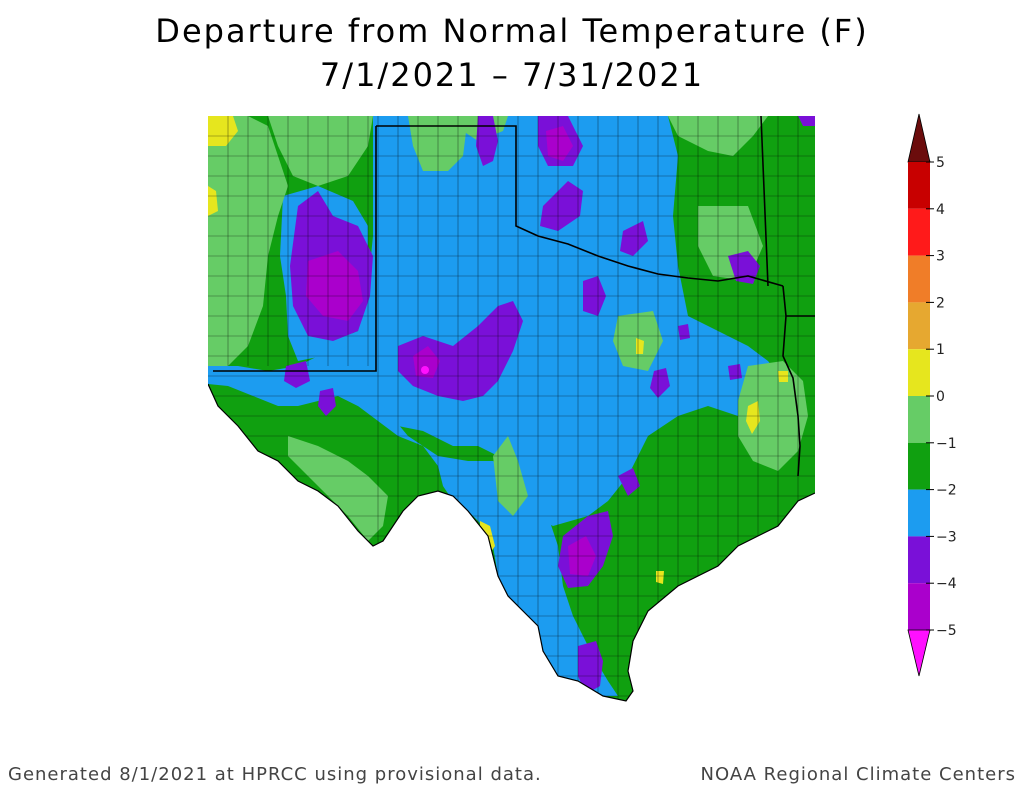 The height and width of the screenshot is (791, 1024). I want to click on legend-arrow-bottom, so click(919, 653).